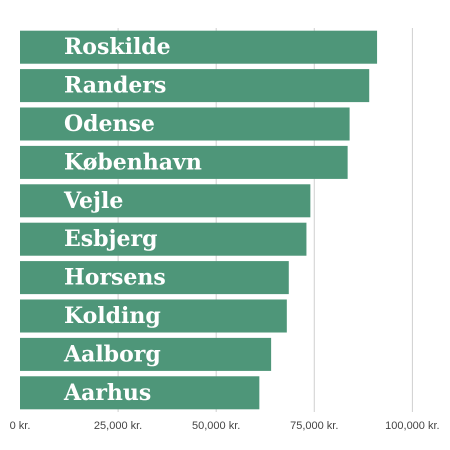  What do you see at coordinates (109, 124) in the screenshot?
I see `bar-label-2: Odense` at bounding box center [109, 124].